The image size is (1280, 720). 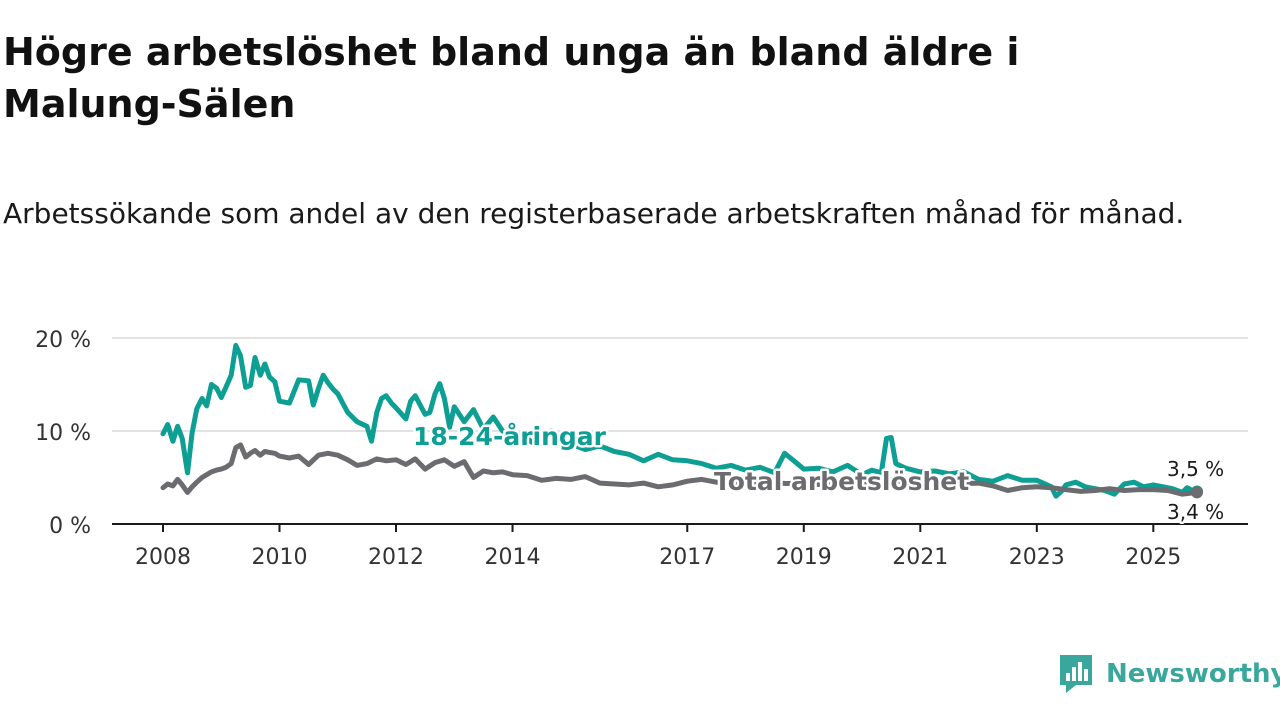 I want to click on x-axis: 2008 2010 2012 2014 2017 2019 2021 2023 2025, so click(x=680, y=546).